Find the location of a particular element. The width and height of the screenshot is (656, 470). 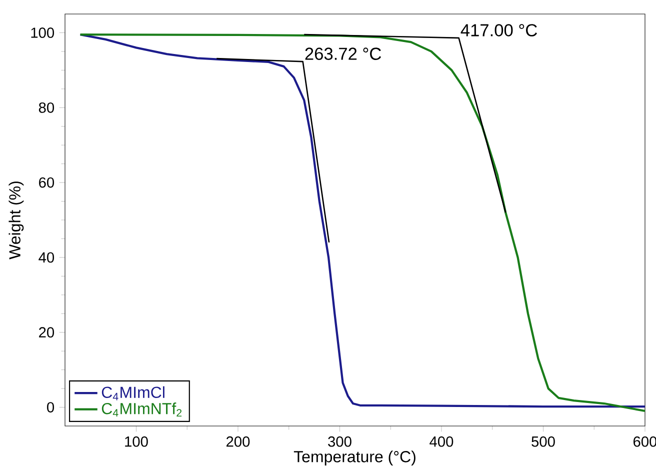

y-tick-label: 80 is located at coordinates (46, 107).